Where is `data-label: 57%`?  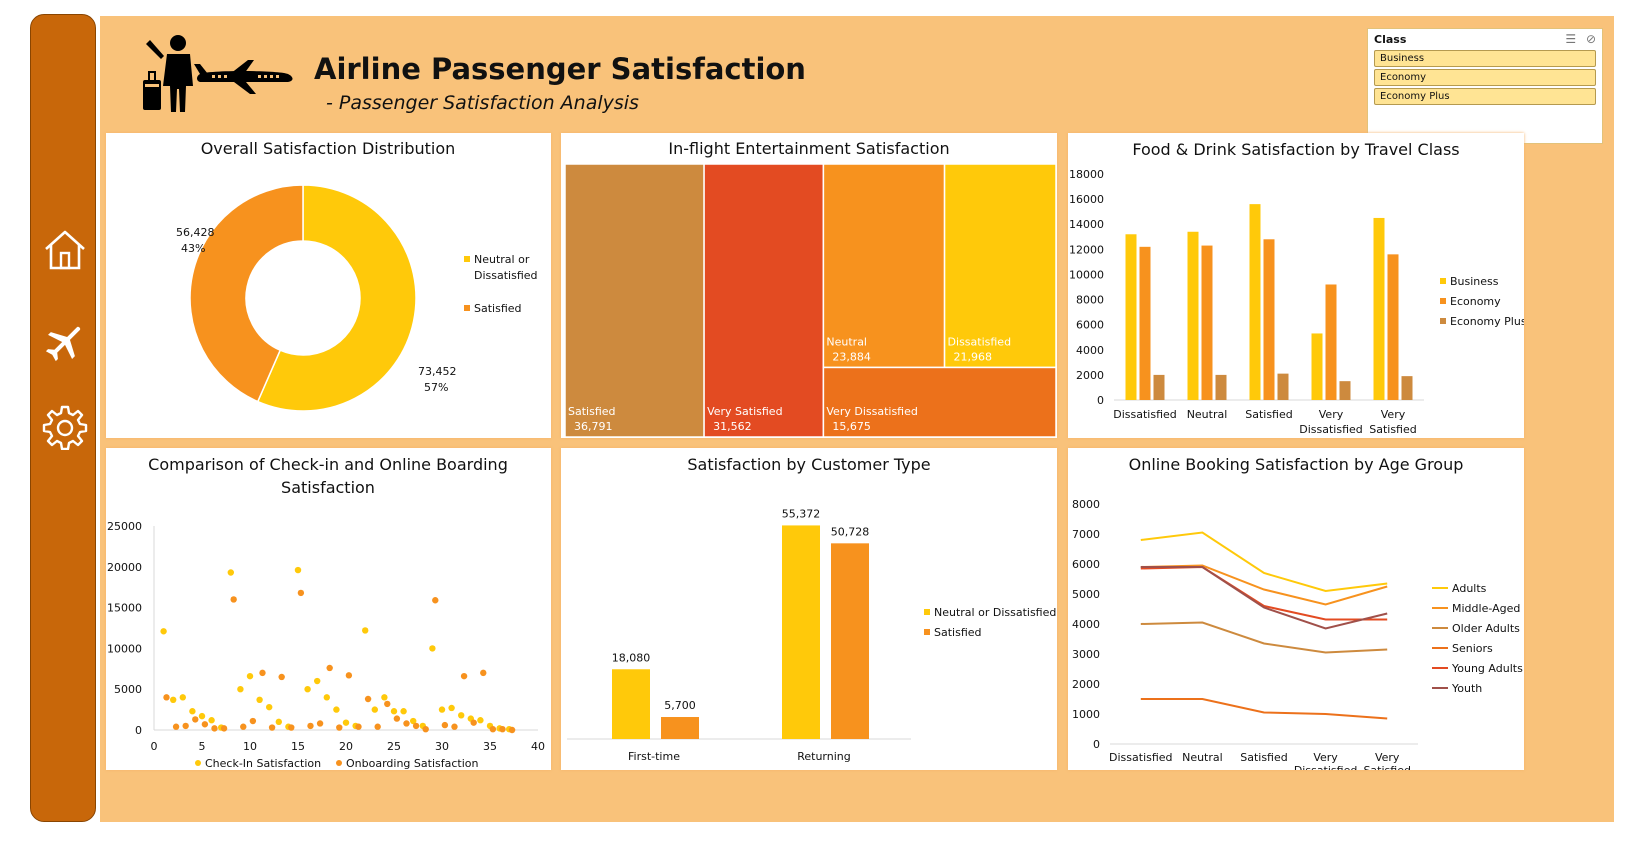
data-label: 57% is located at coordinates (436, 387).